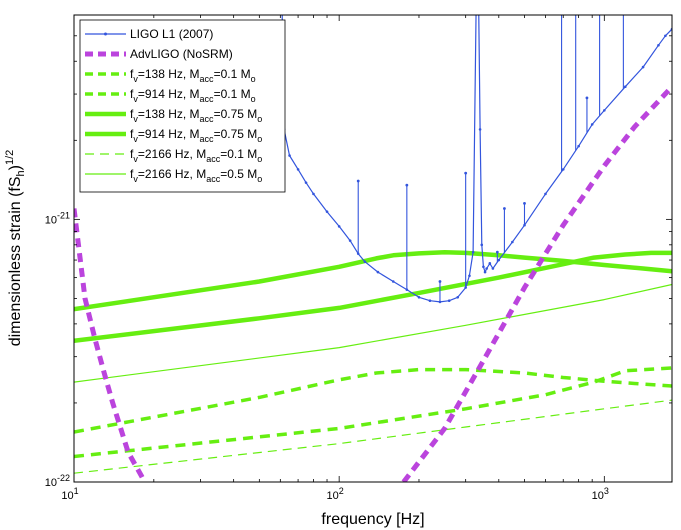  I want to click on legend-label-7: fv=2166 Hz, Macc=0.5 Mo, so click(196, 175).